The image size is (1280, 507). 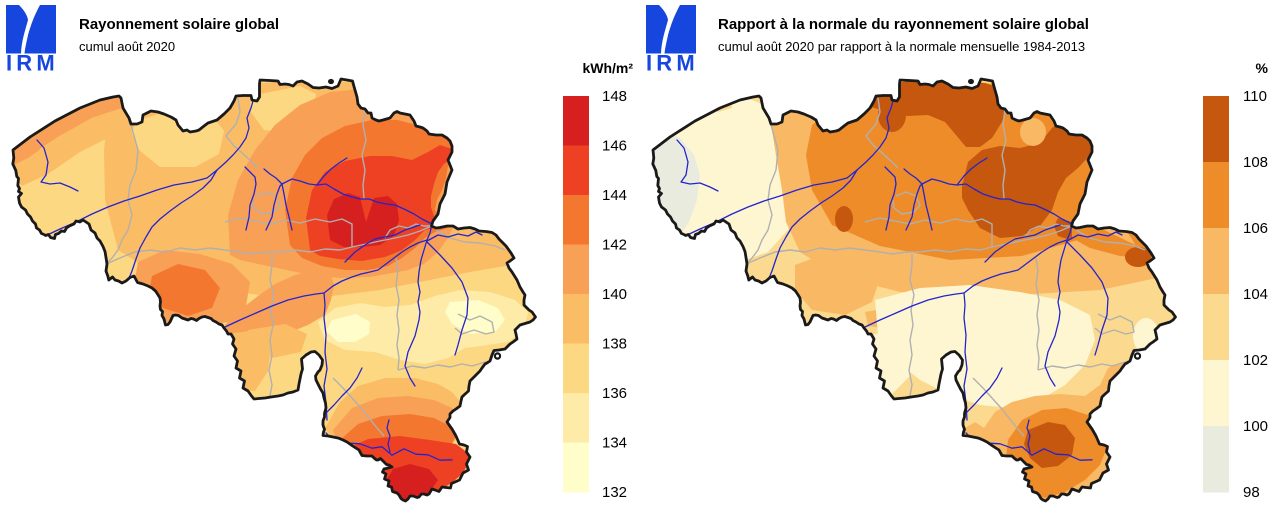 What do you see at coordinates (614, 344) in the screenshot?
I see `svg-text: 138` at bounding box center [614, 344].